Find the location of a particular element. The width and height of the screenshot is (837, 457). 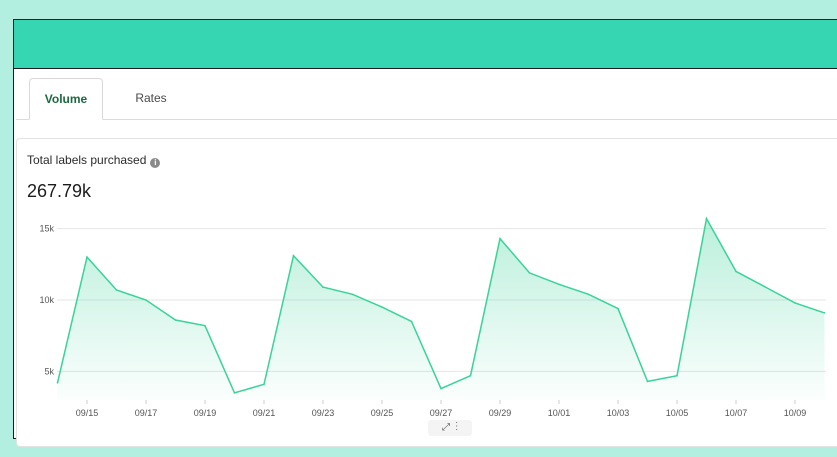

x-tick-label: 09/25 is located at coordinates (382, 413).